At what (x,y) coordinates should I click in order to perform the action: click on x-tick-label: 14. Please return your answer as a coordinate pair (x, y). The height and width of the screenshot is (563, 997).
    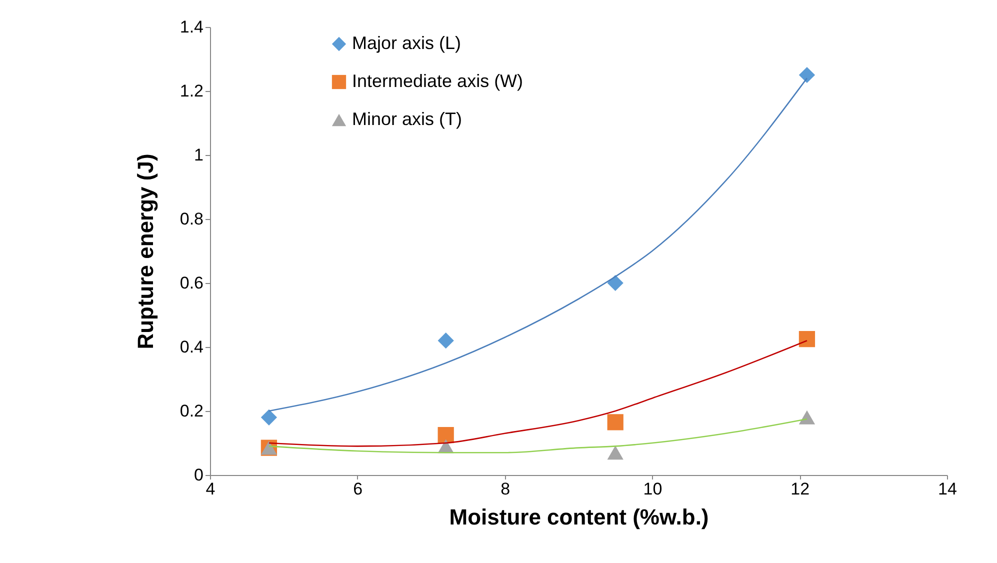
    Looking at the image, I should click on (947, 489).